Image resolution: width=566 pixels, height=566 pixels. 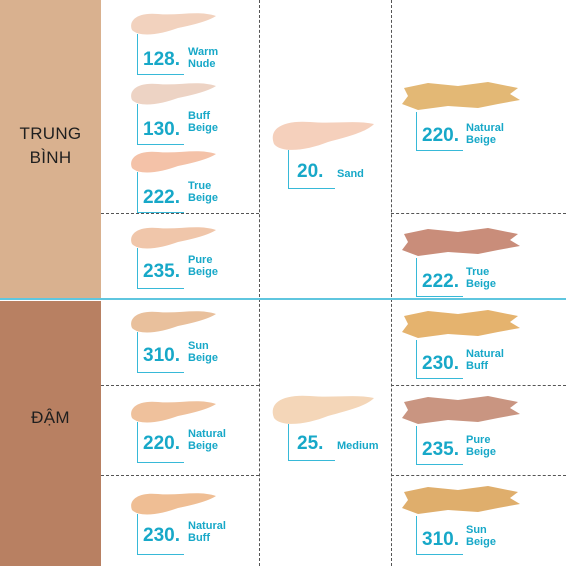 What do you see at coordinates (161, 129) in the screenshot?
I see `shade-number: 130.` at bounding box center [161, 129].